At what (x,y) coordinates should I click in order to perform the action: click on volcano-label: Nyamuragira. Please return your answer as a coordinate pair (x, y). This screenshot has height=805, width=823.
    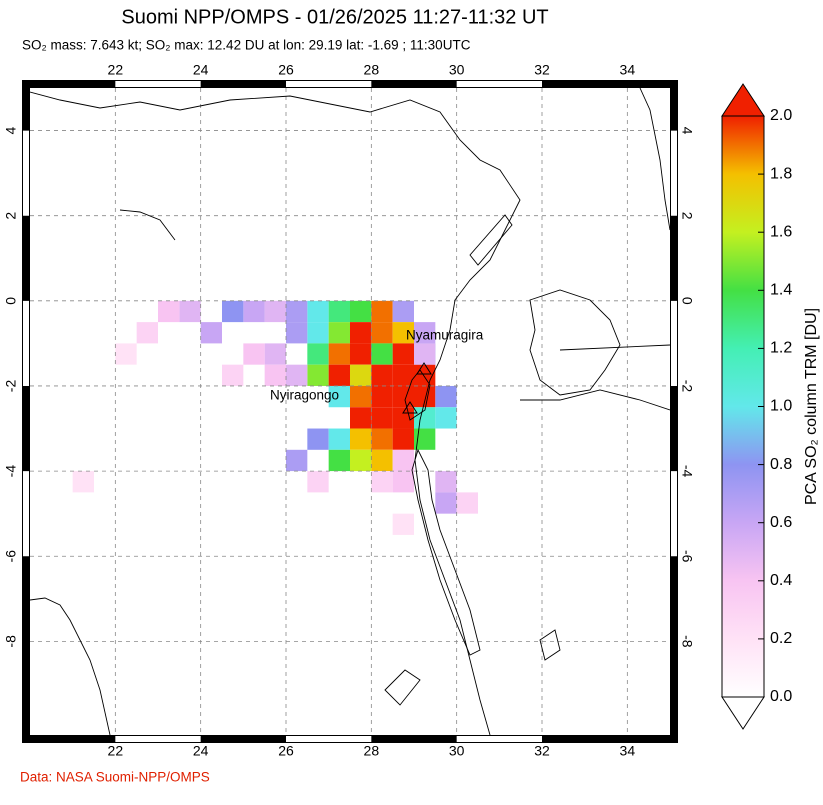
    Looking at the image, I should click on (445, 335).